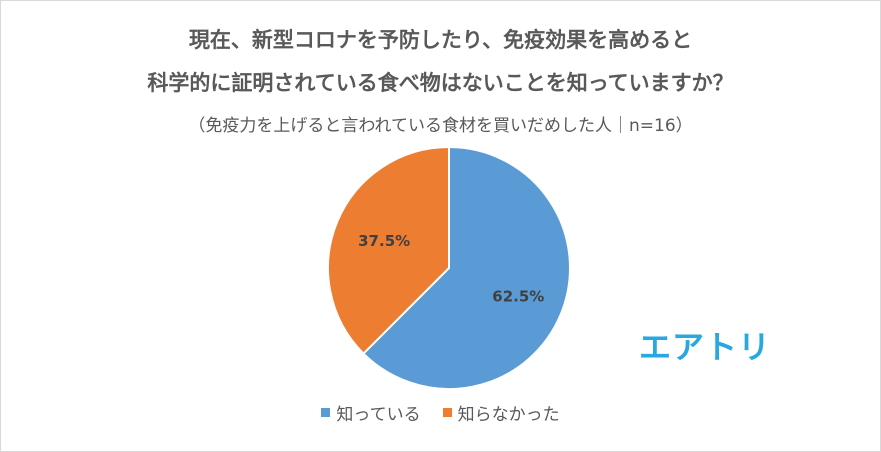  Describe the element at coordinates (440, 83) in the screenshot. I see `chart-title-line2: 科学的に証明されている食べ物はないことを知っていますか？` at that location.